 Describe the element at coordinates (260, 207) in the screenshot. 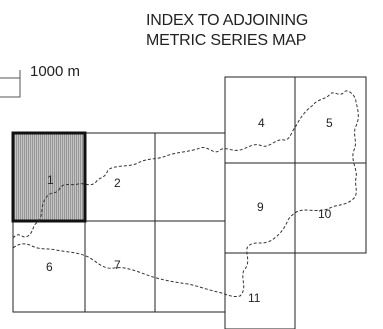

I see `sheet-number-9: 9` at that location.